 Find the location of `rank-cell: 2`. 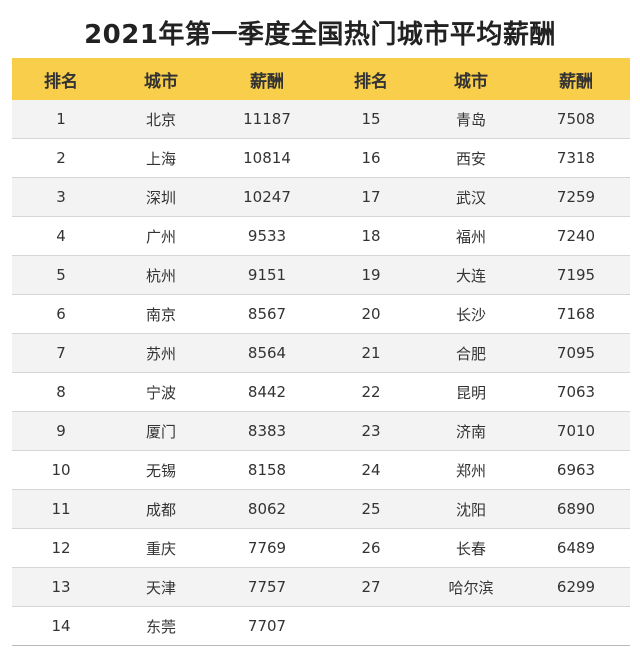

rank-cell: 2 is located at coordinates (61, 158).